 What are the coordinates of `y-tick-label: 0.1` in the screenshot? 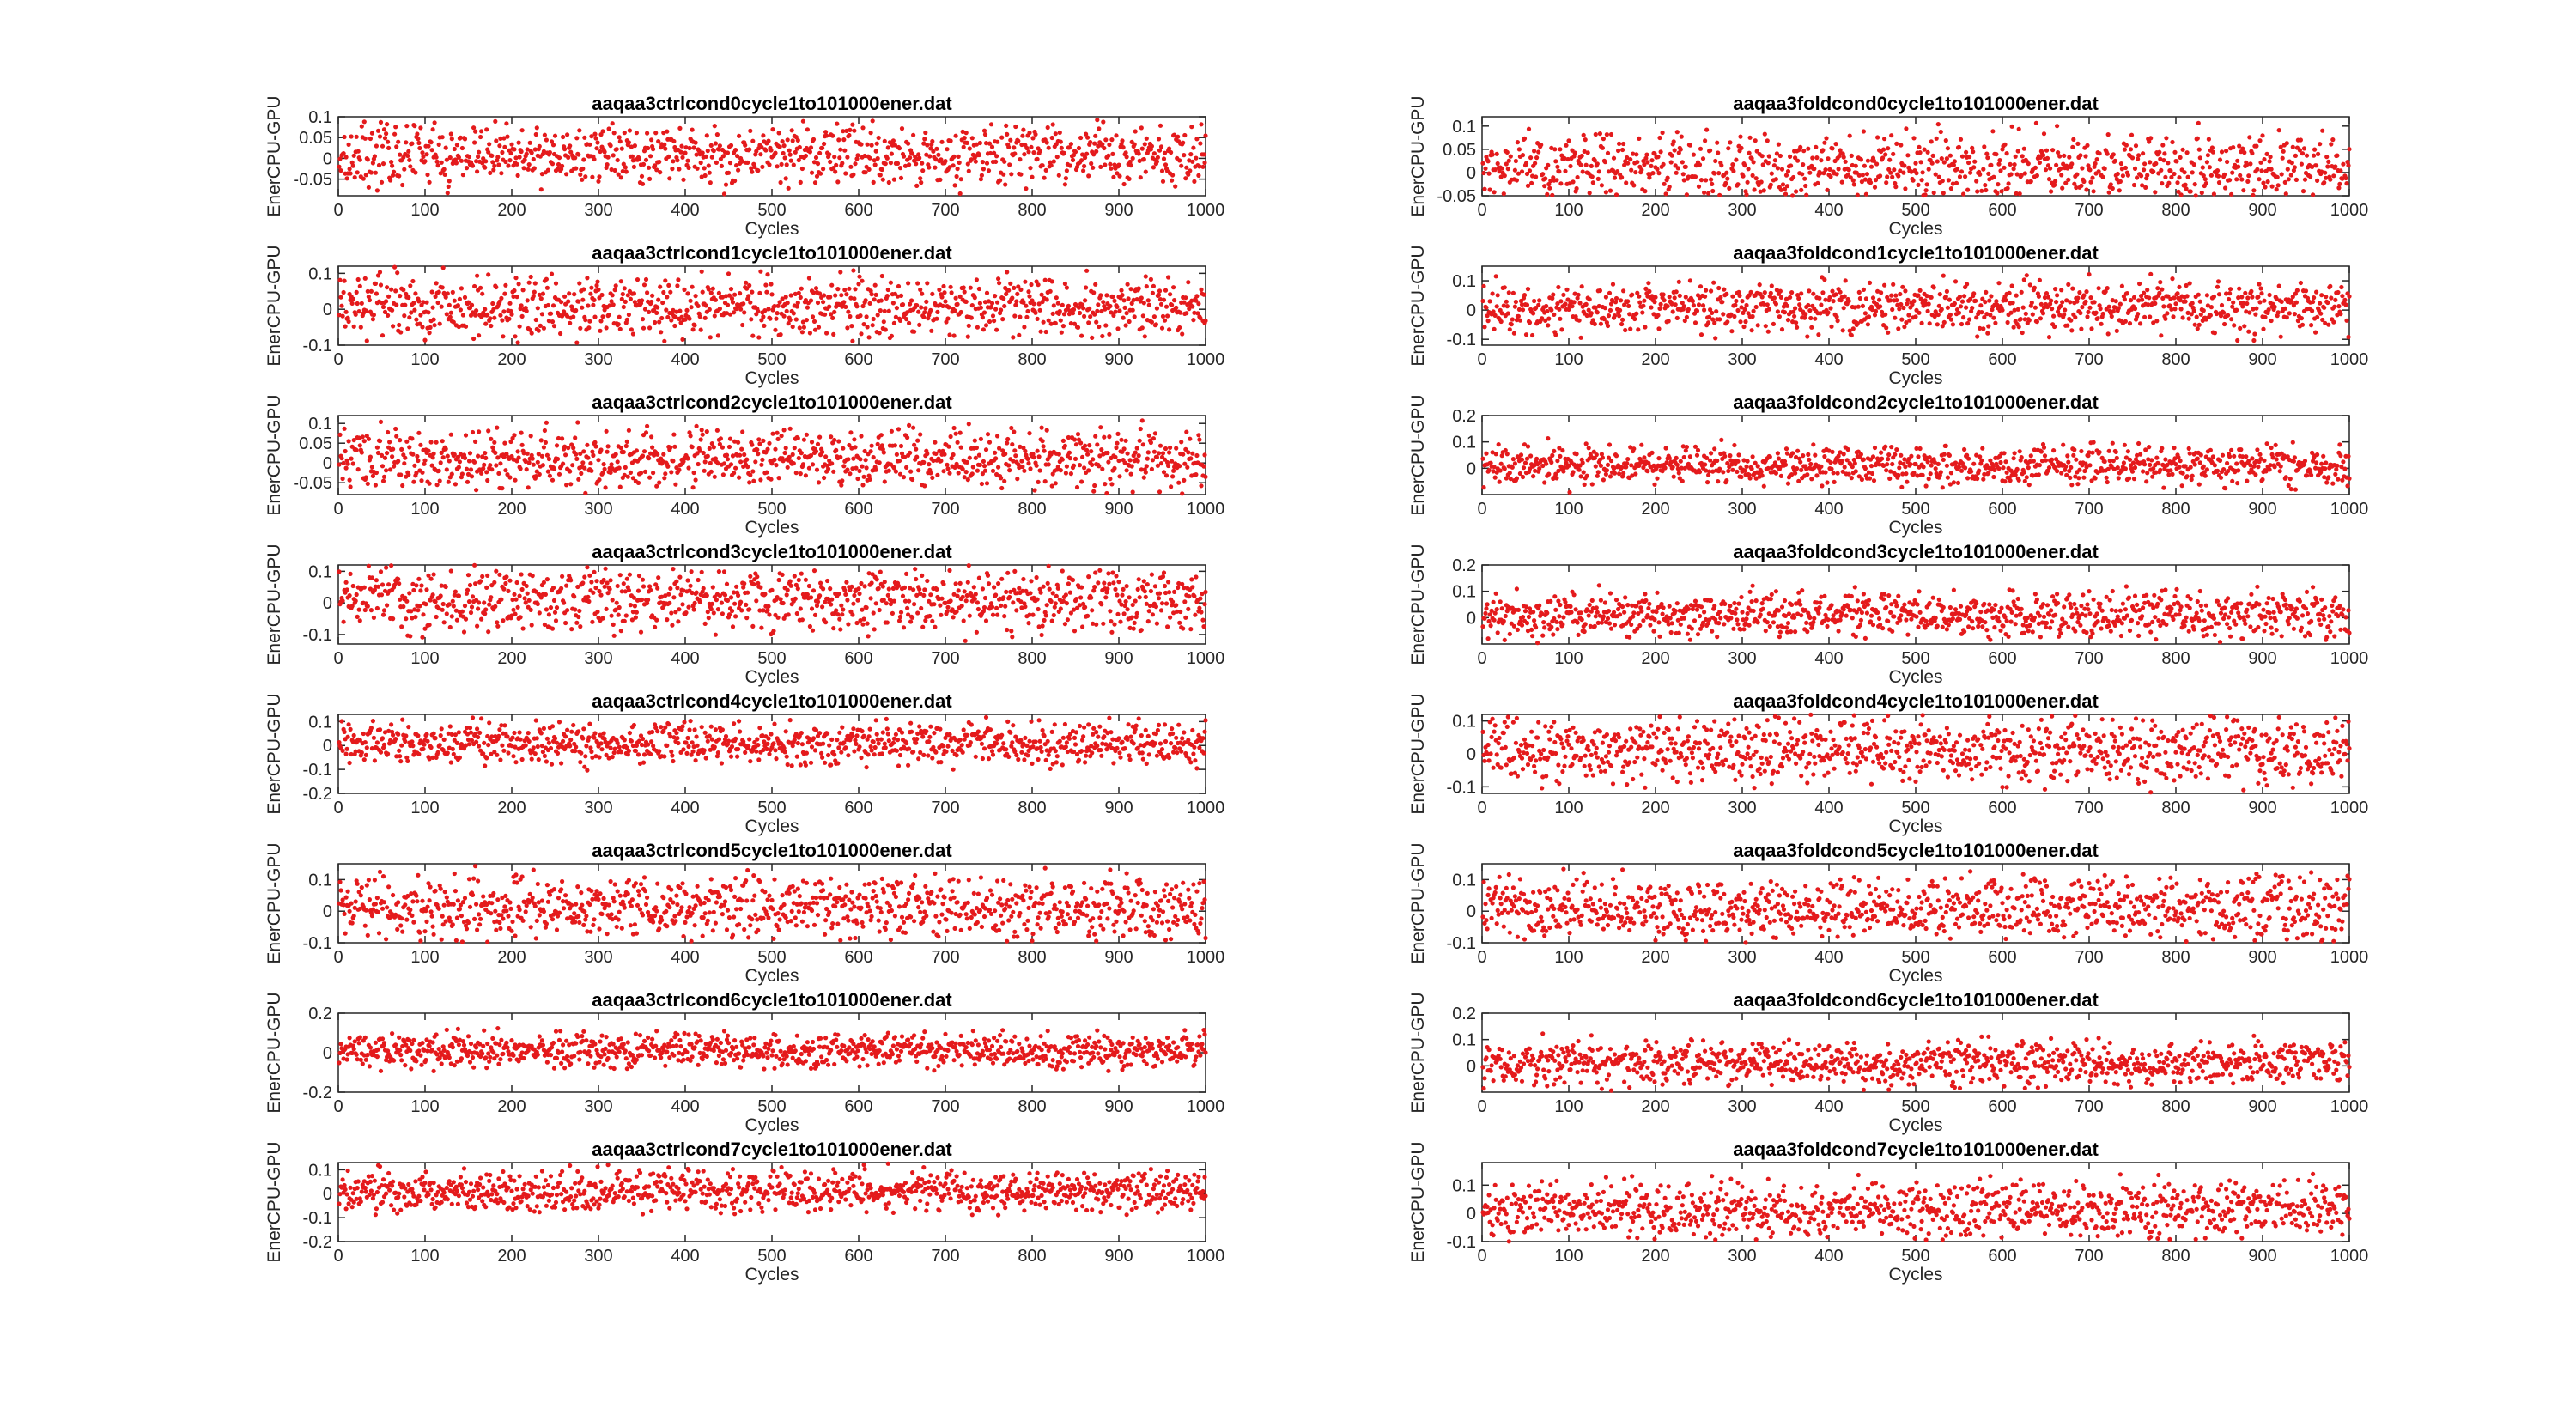 It's located at (1464, 127).